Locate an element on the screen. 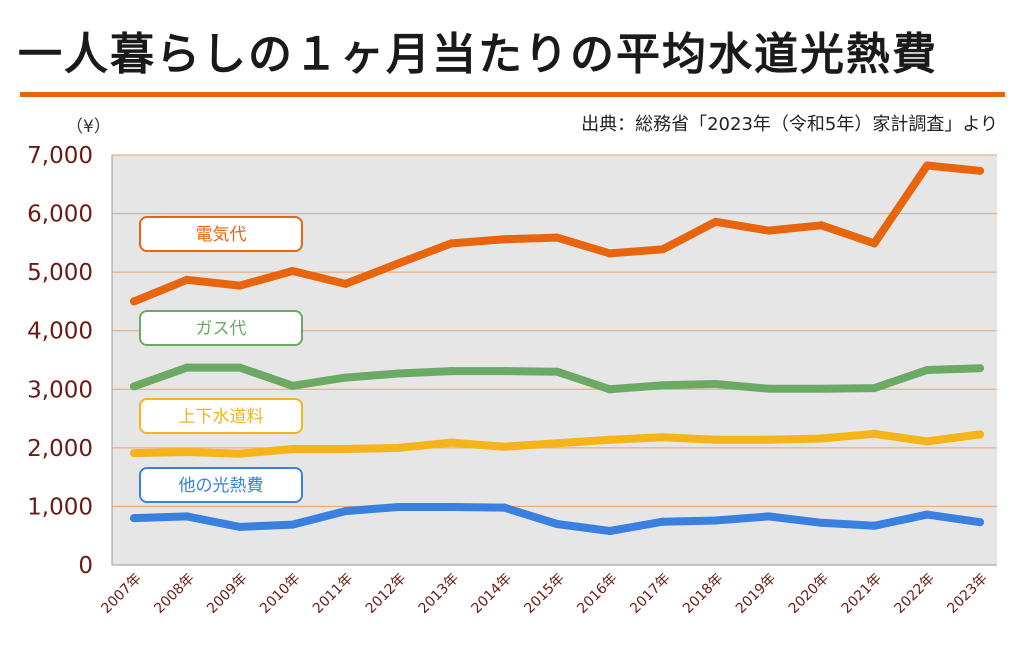 Image resolution: width=1024 pixels, height=645 pixels. legend-label: ガス代 is located at coordinates (221, 329).